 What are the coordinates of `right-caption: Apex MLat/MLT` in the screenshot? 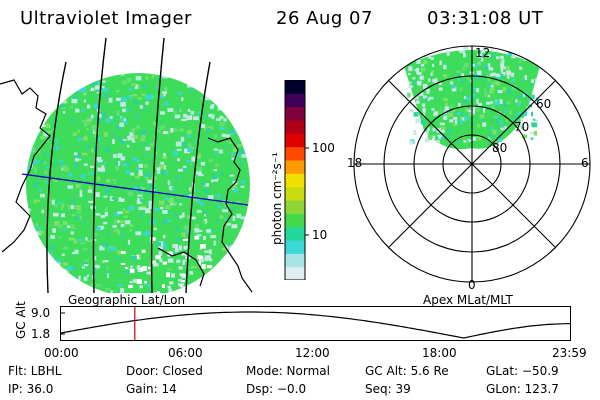 It's located at (468, 300).